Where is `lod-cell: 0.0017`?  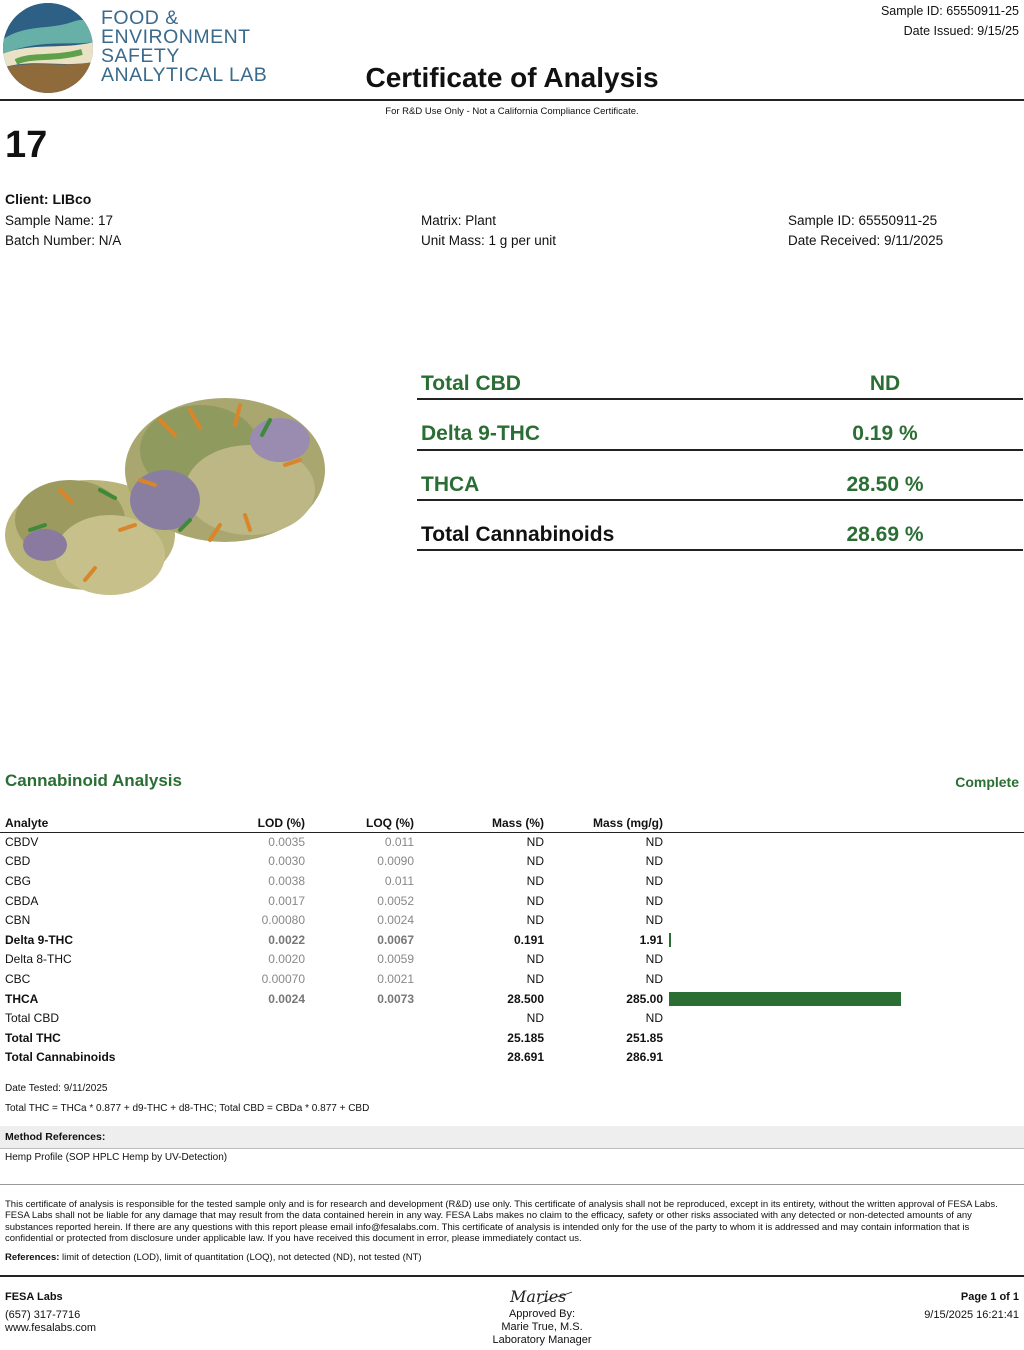
lod-cell: 0.0017 is located at coordinates (286, 900).